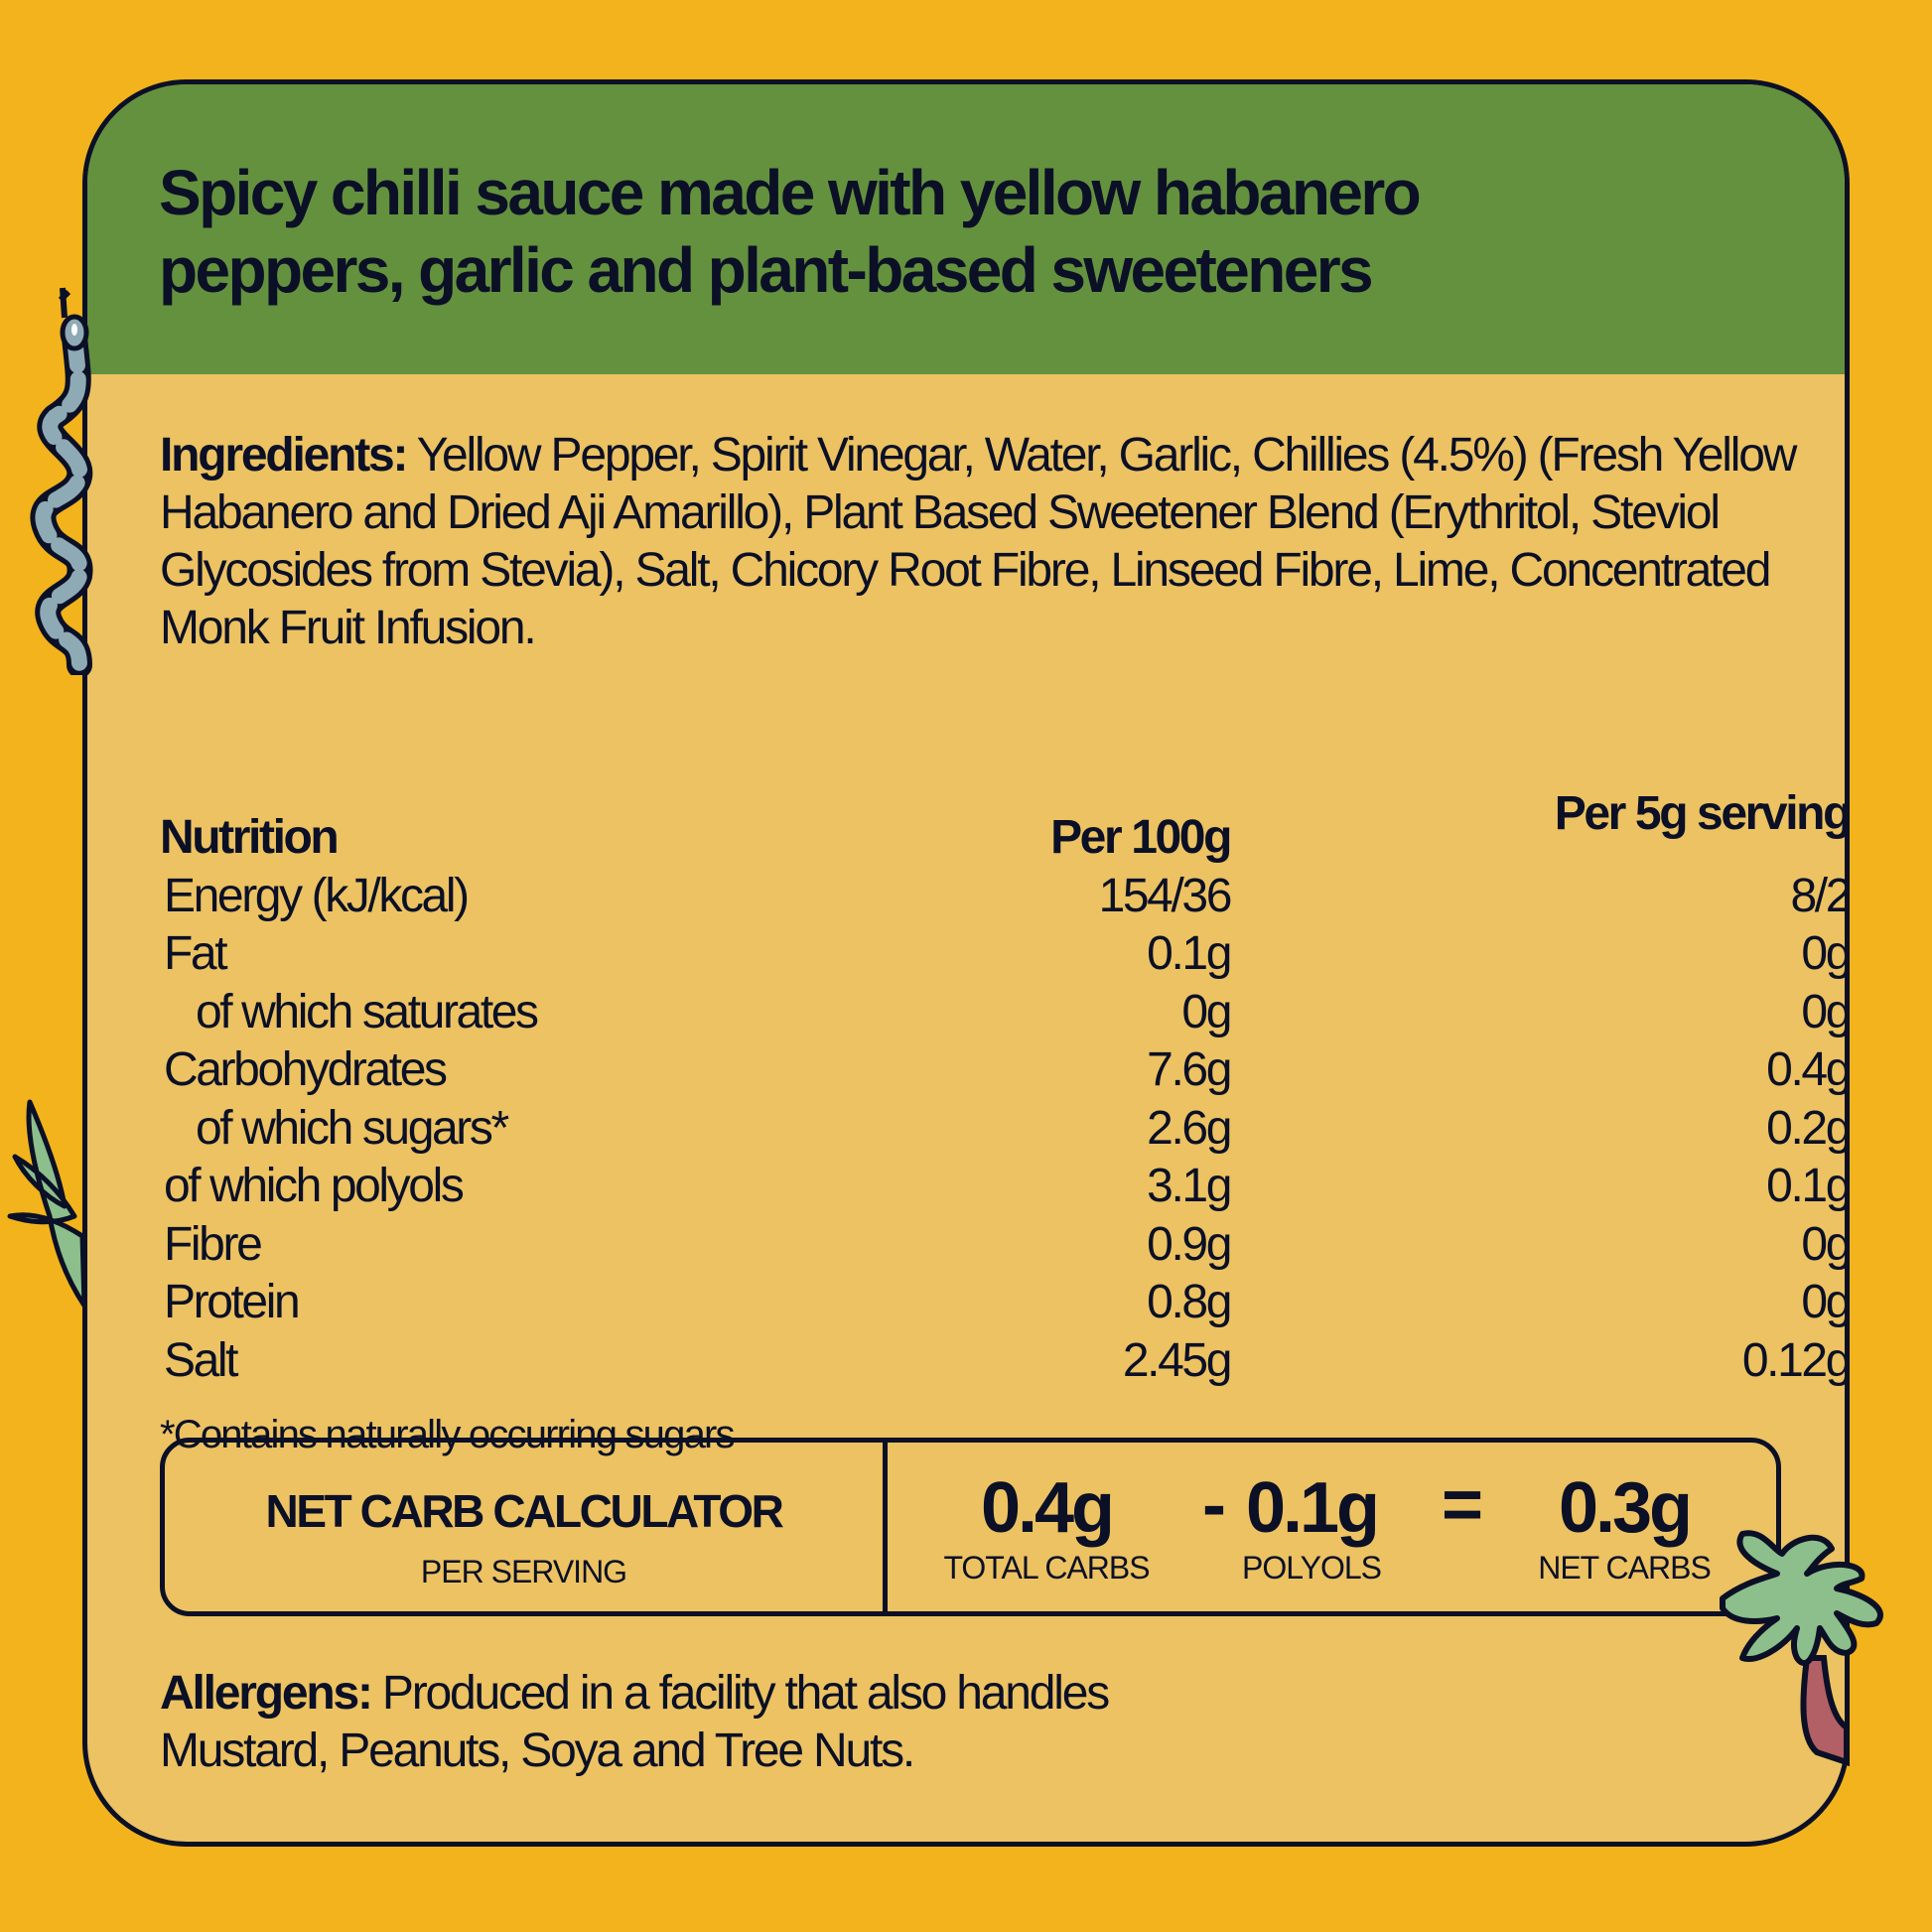 This screenshot has height=1932, width=1932. Describe the element at coordinates (1808, 1069) in the screenshot. I see `per-serving-value: 0.4g` at that location.